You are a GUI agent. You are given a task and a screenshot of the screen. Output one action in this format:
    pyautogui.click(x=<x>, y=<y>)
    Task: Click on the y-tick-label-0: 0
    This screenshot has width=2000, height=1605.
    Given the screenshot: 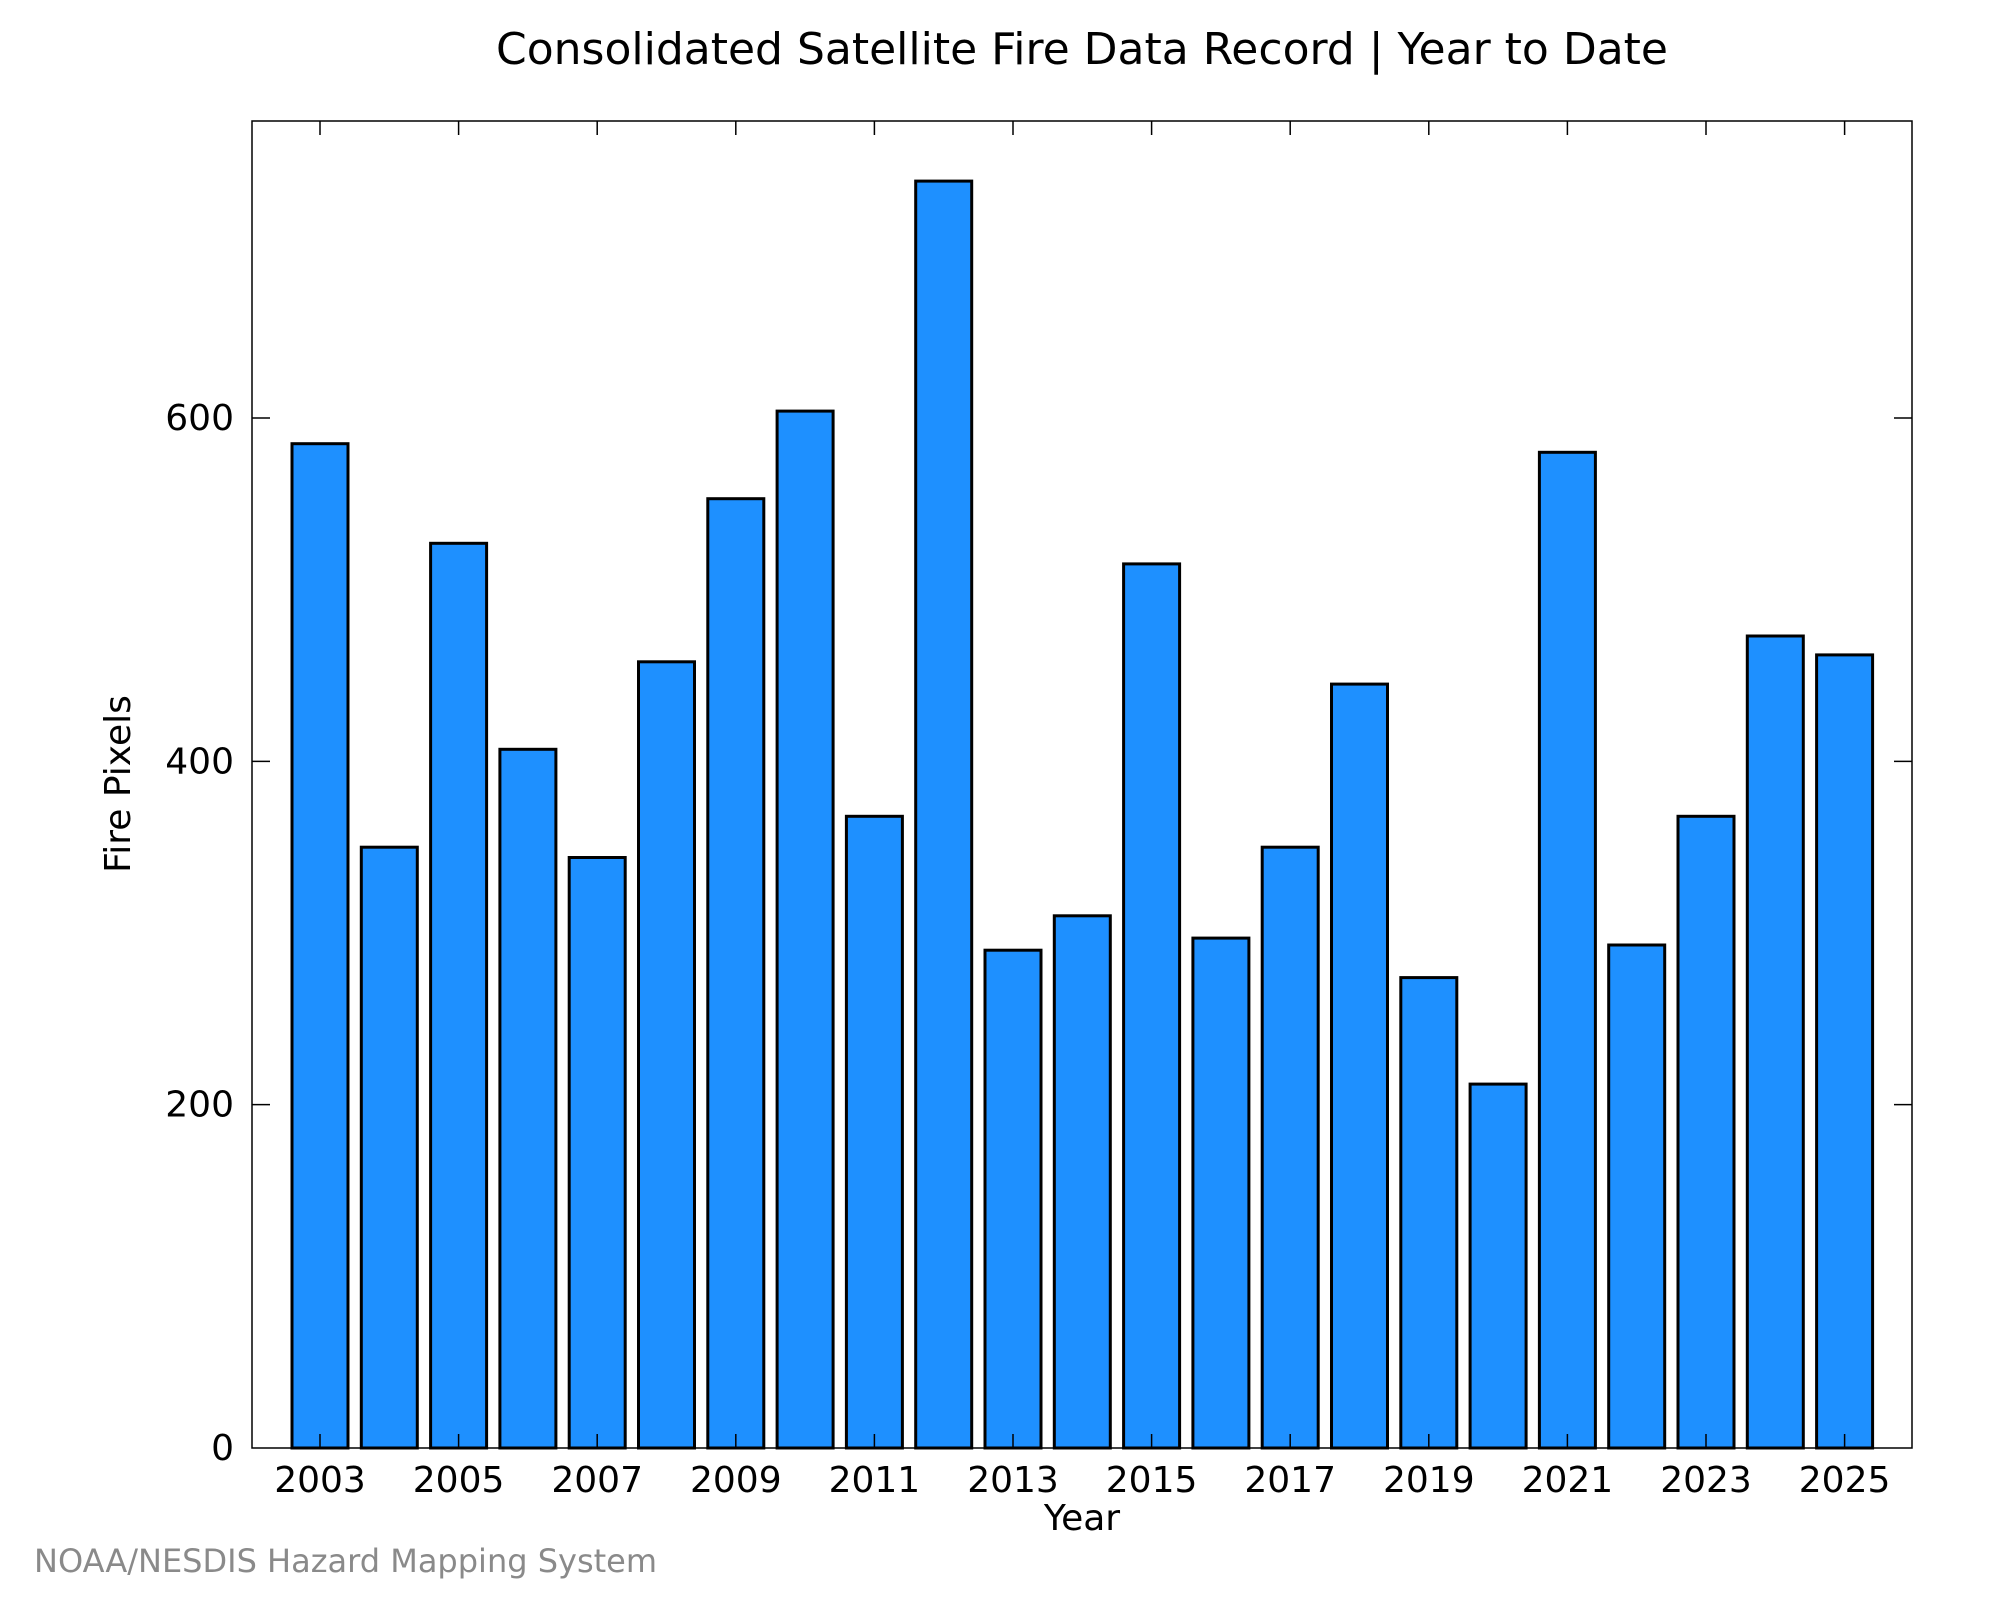 What is the action you would take?
    pyautogui.click(x=222, y=1448)
    